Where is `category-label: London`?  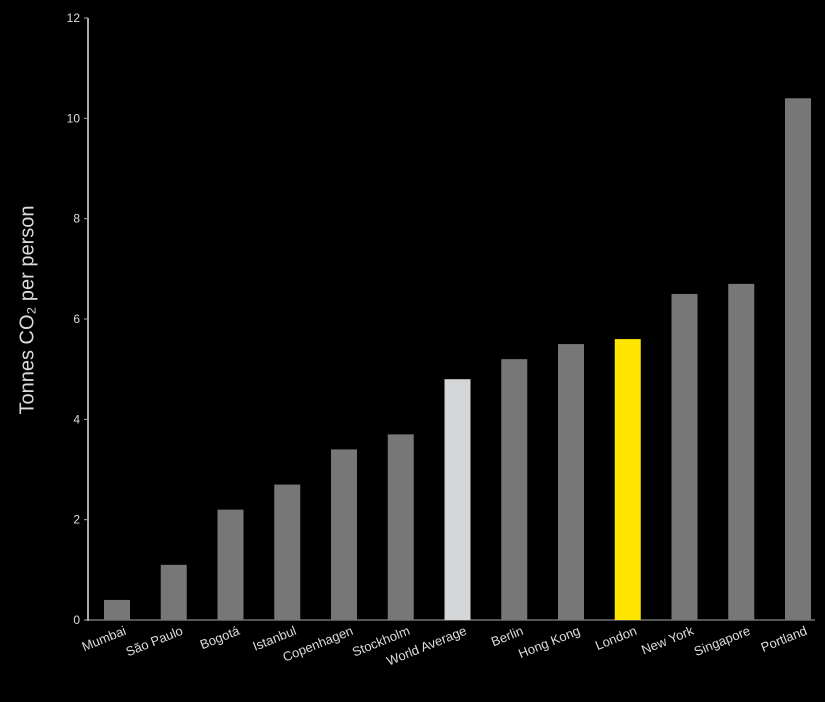 category-label: London is located at coordinates (616, 638).